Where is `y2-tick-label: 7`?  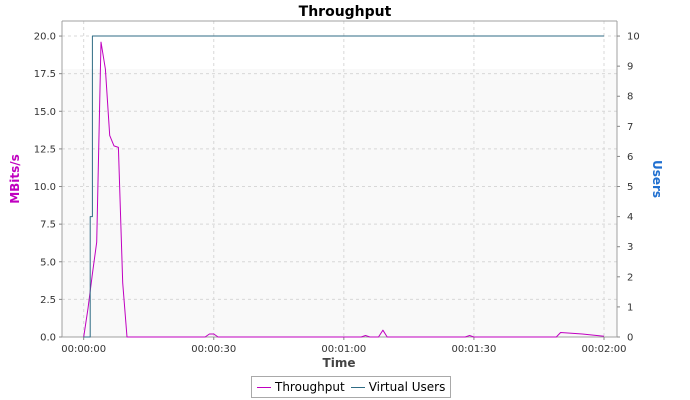 y2-tick-label: 7 is located at coordinates (630, 127).